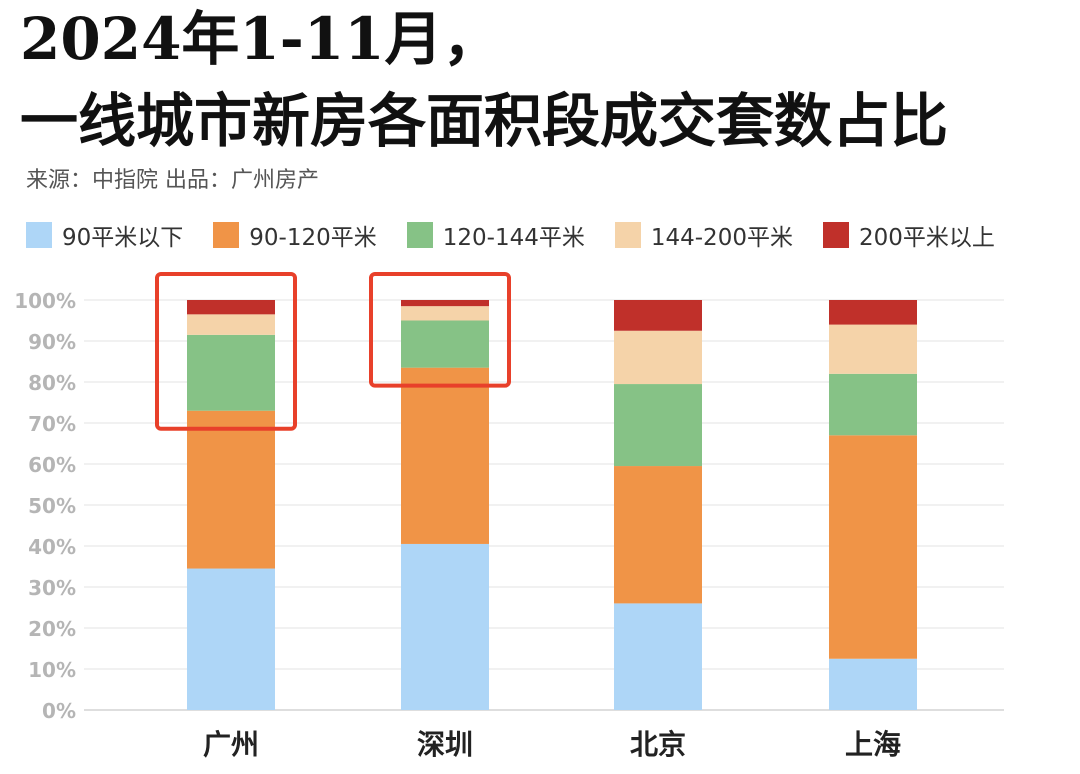  Describe the element at coordinates (484, 121) in the screenshot. I see `chart-title-line-2: 一线城市新房各面积段成交套数占比` at that location.